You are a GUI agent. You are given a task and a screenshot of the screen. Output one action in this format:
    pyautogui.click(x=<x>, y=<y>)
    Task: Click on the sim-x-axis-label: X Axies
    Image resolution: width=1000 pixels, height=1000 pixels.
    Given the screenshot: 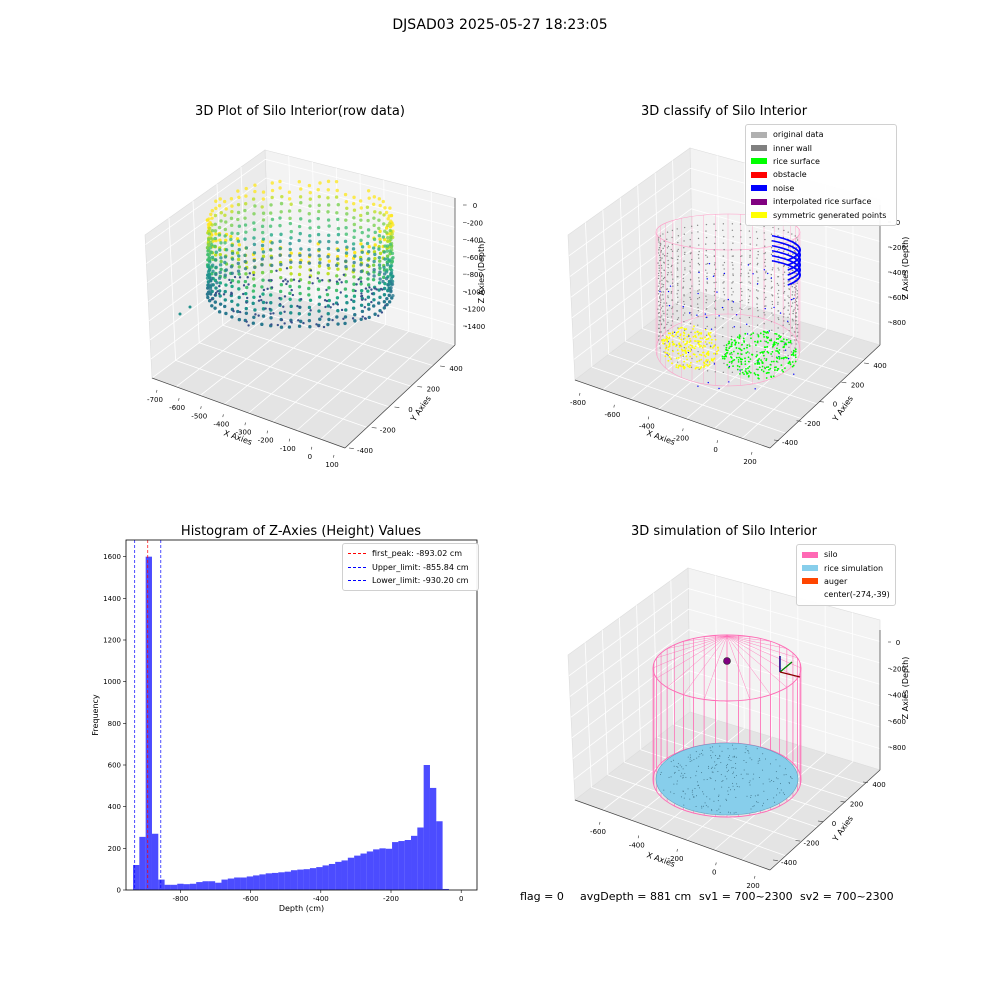 What is the action you would take?
    pyautogui.click(x=660, y=859)
    